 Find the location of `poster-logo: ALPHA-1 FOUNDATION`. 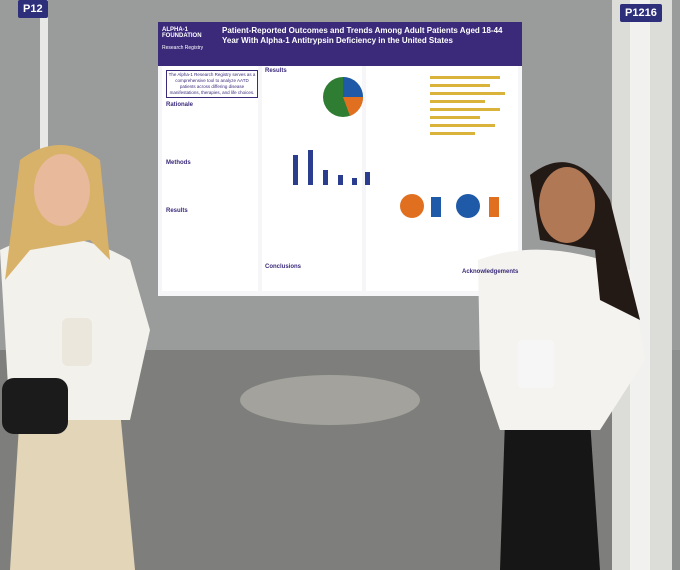

poster-logo: ALPHA-1 FOUNDATION is located at coordinates (182, 33).